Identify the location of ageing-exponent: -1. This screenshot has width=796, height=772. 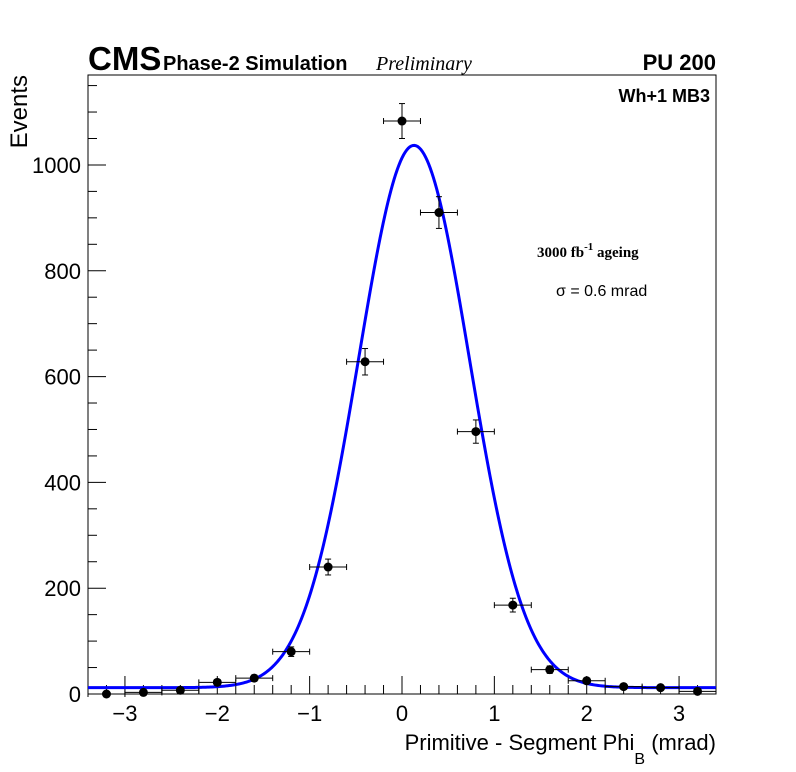
(588, 247).